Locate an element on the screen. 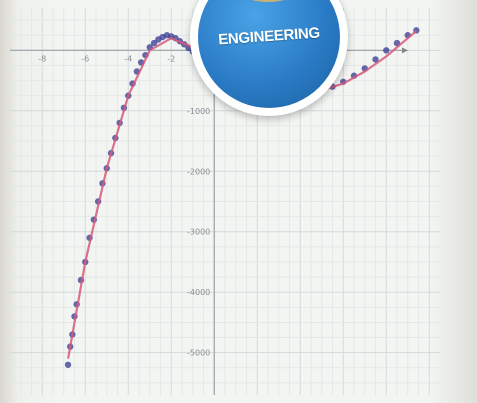  x-tick-label: -4 is located at coordinates (128, 58).